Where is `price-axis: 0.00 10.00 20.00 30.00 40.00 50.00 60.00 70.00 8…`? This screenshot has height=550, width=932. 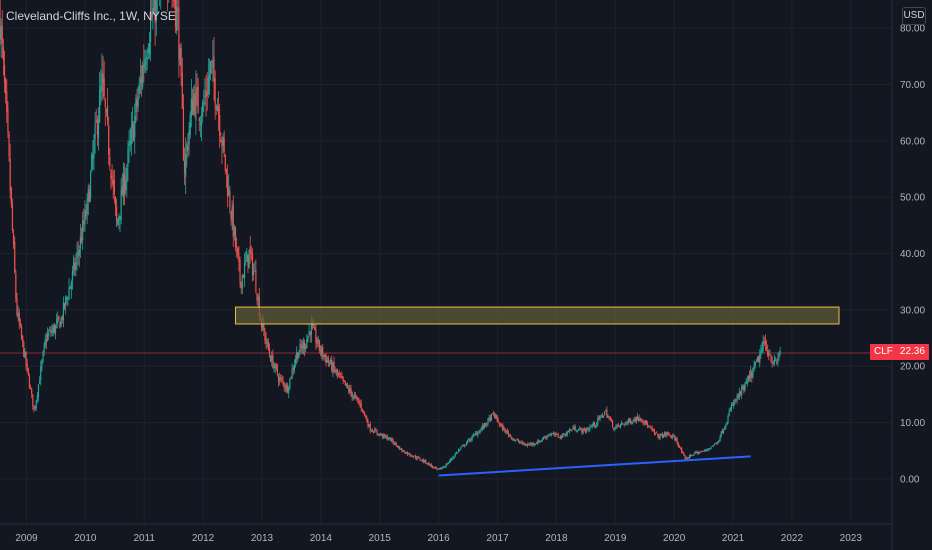 price-axis: 0.00 10.00 20.00 30.00 40.00 50.00 60.00 70.00 8… is located at coordinates (912, 255).